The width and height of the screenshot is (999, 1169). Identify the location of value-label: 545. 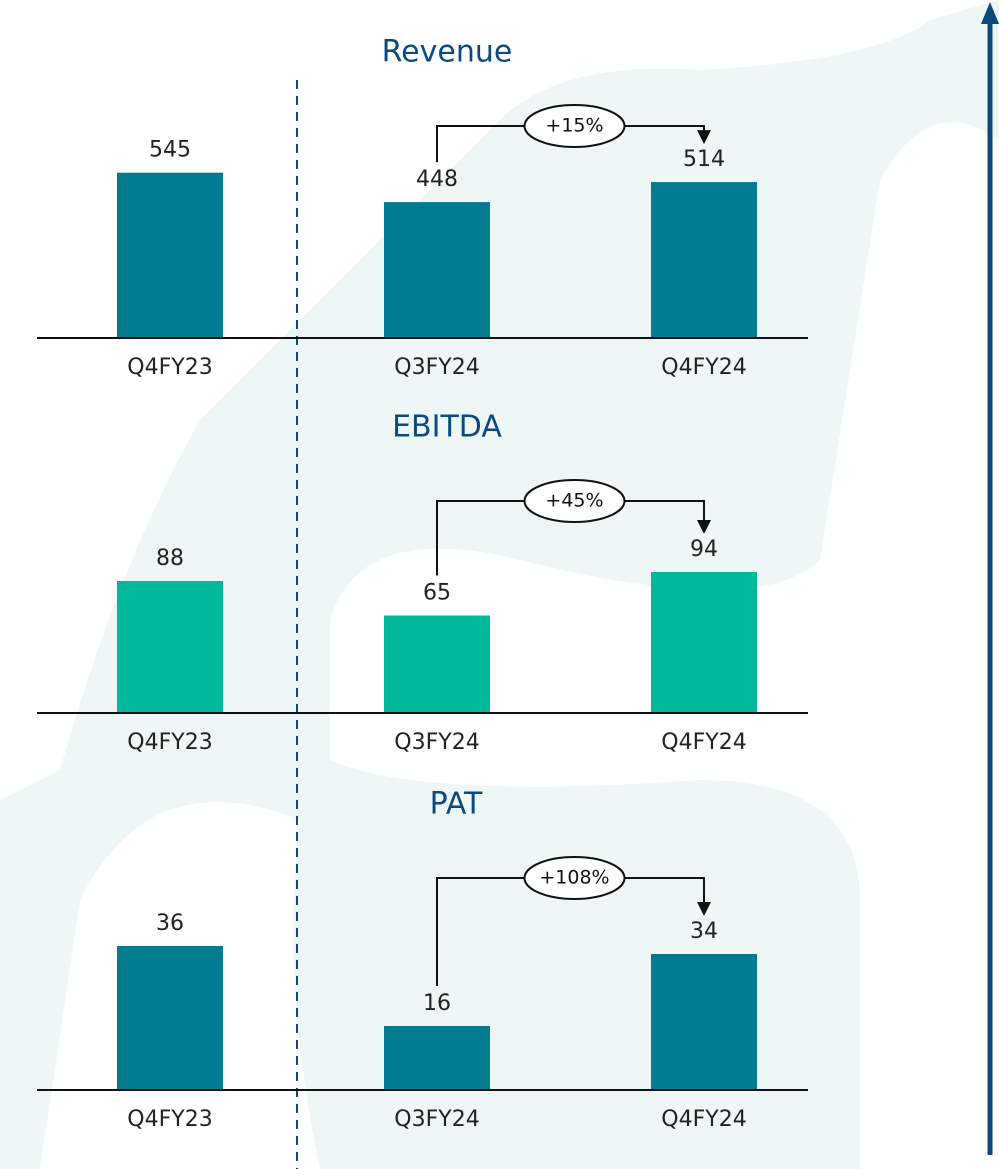
(170, 150).